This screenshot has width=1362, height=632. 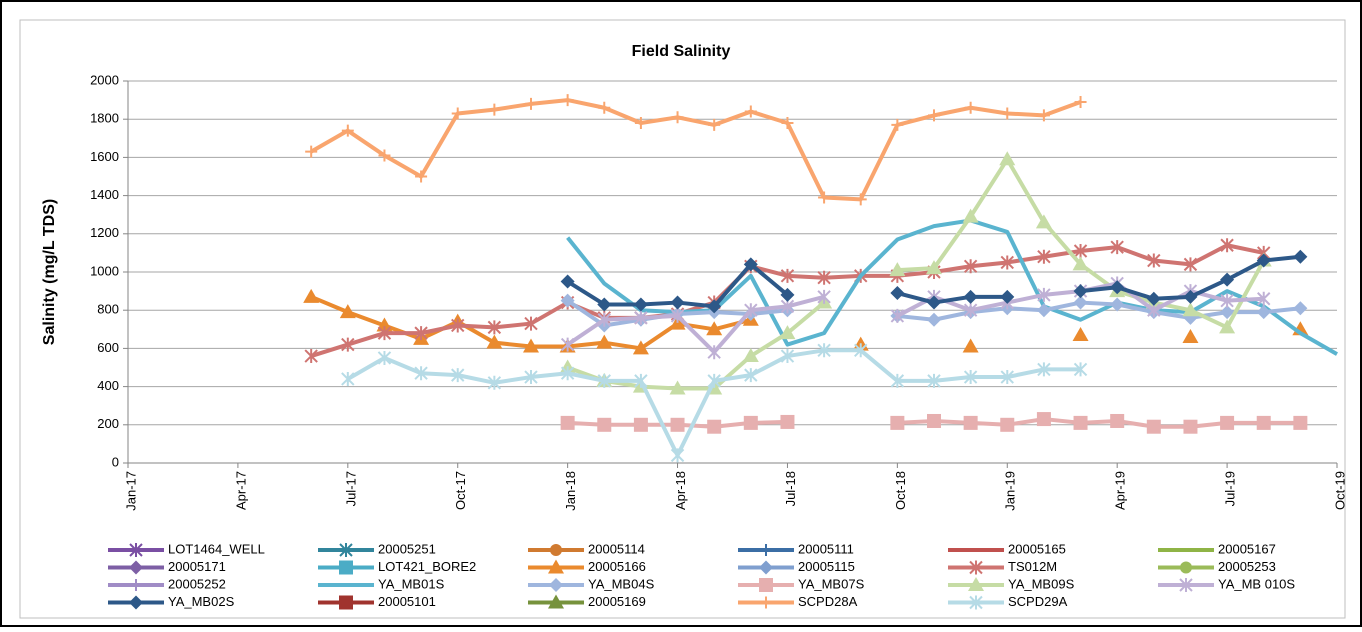 What do you see at coordinates (216, 548) in the screenshot?
I see `legend-label: LOT1464_WELL` at bounding box center [216, 548].